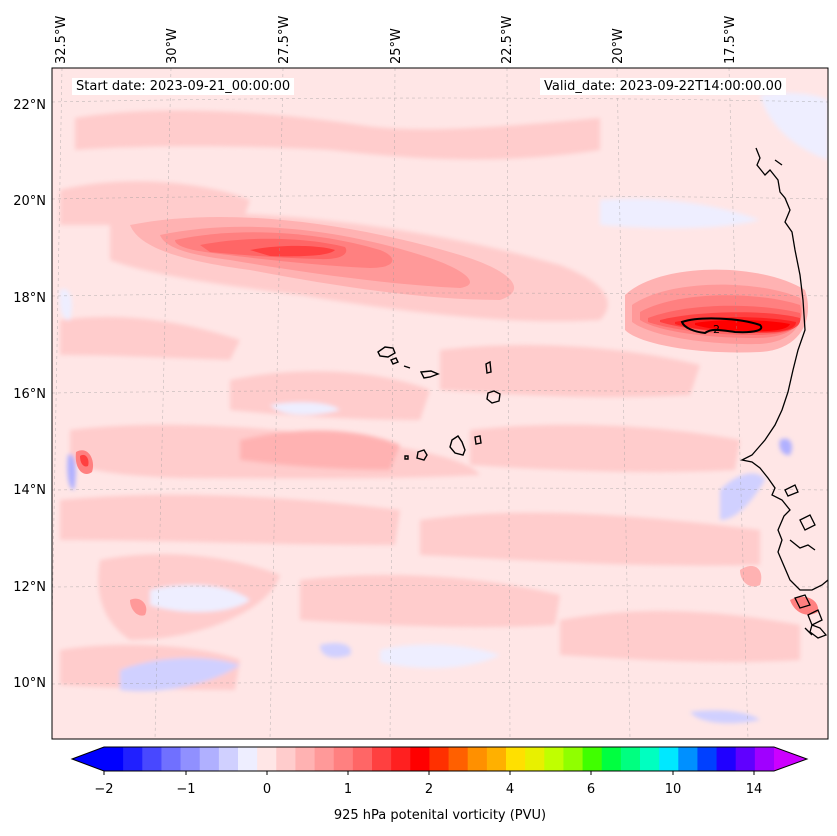 This screenshot has height=836, width=837. I want to click on colorbar-tick-label: −1, so click(186, 789).